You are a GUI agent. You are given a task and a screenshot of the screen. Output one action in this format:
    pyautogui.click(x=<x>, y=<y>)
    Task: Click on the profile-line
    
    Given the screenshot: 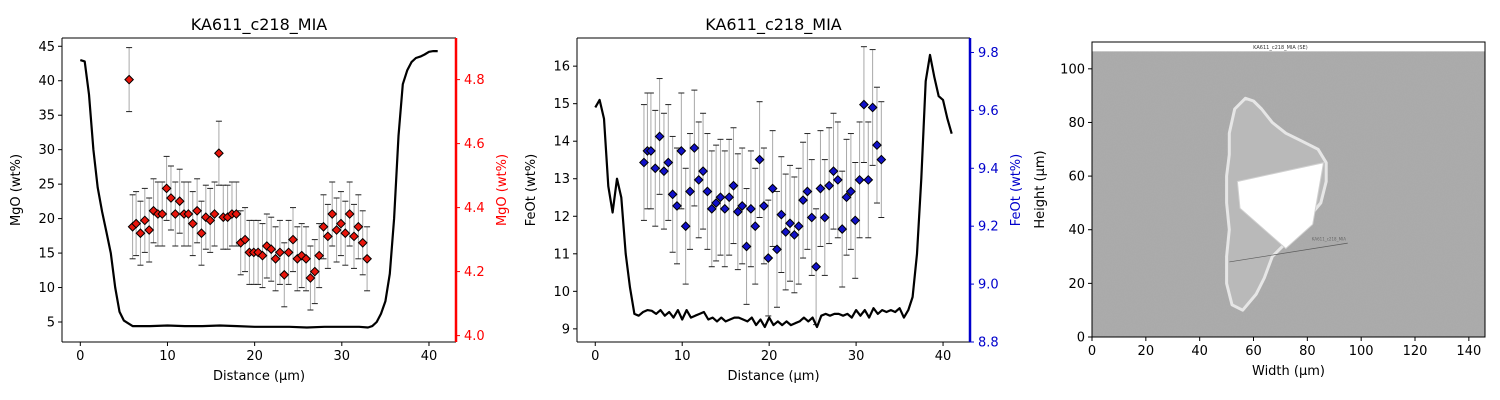 What is the action you would take?
    pyautogui.click(x=1288, y=252)
    